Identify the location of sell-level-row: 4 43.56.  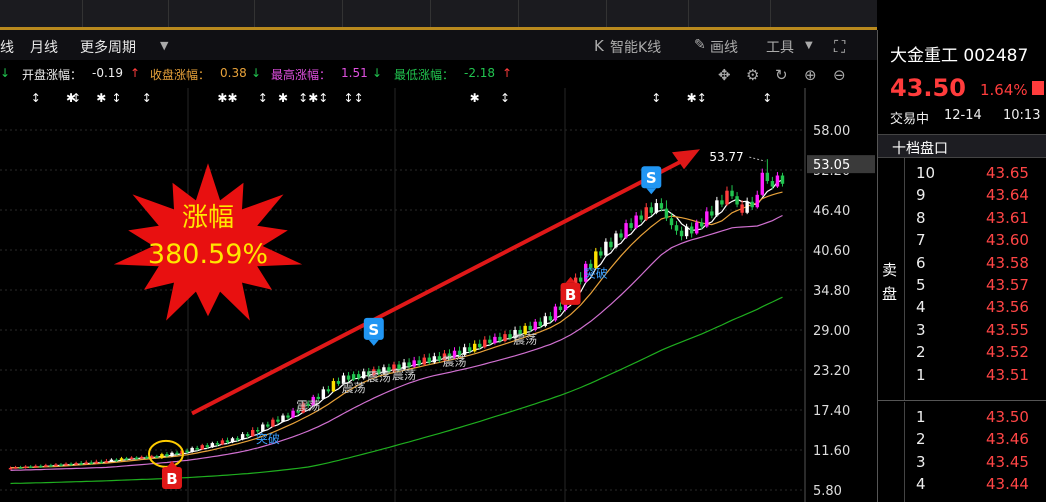
(975, 309).